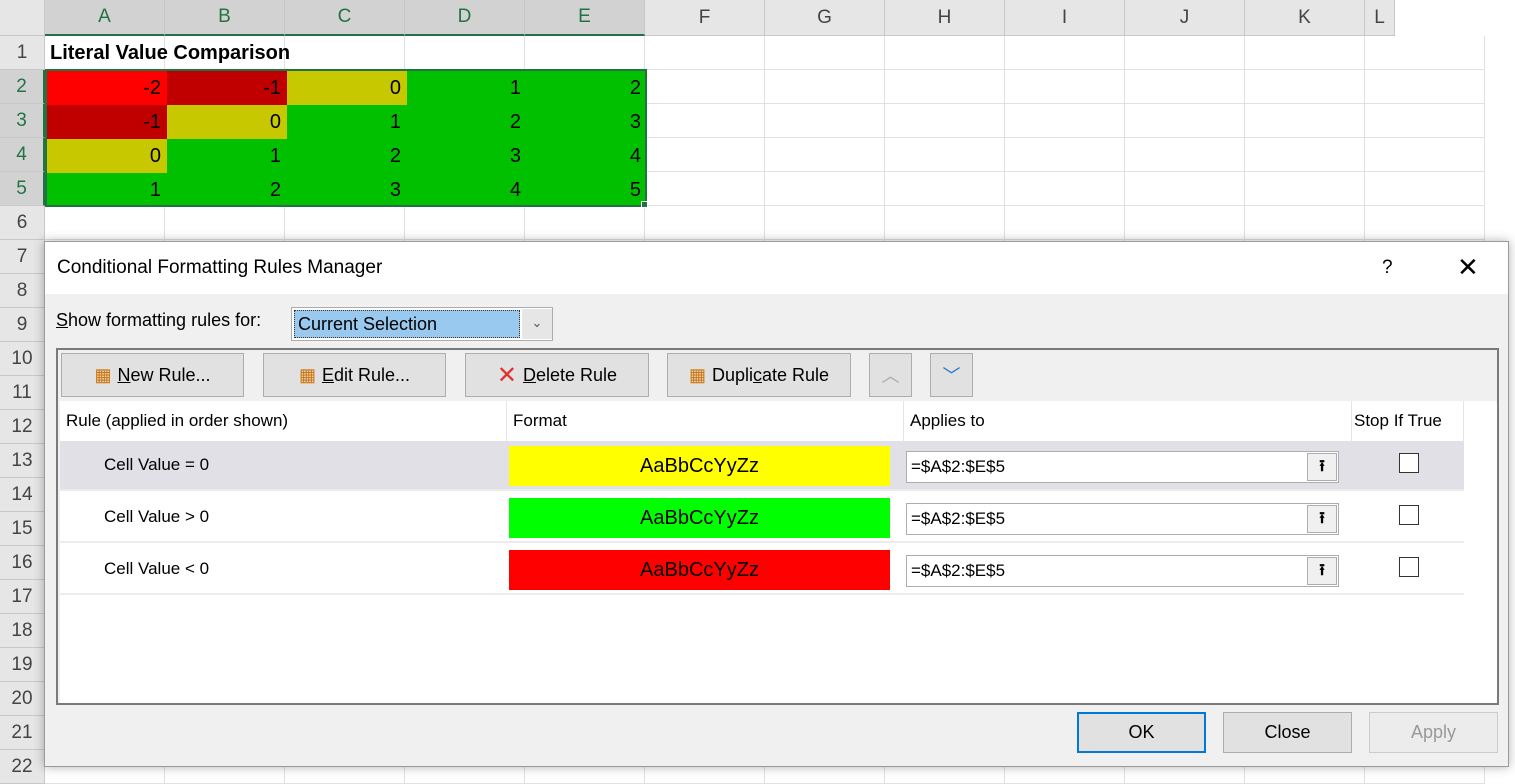  What do you see at coordinates (345, 53) in the screenshot?
I see `cell-C1` at bounding box center [345, 53].